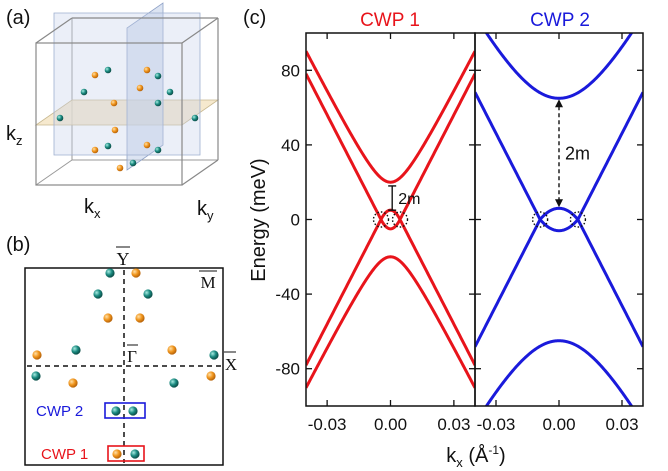 This screenshot has height=471, width=668. What do you see at coordinates (295, 220) in the screenshot?
I see `ytick-label-2: 0` at bounding box center [295, 220].